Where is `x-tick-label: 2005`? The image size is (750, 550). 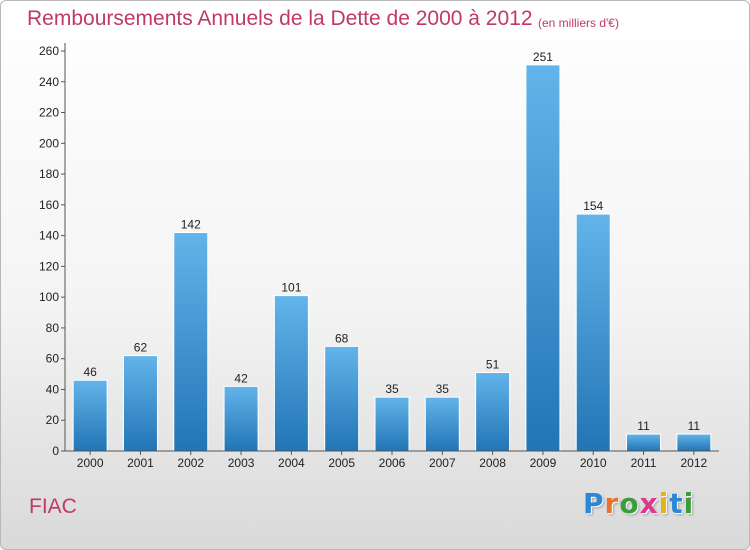 x-tick-label: 2005 is located at coordinates (341, 463).